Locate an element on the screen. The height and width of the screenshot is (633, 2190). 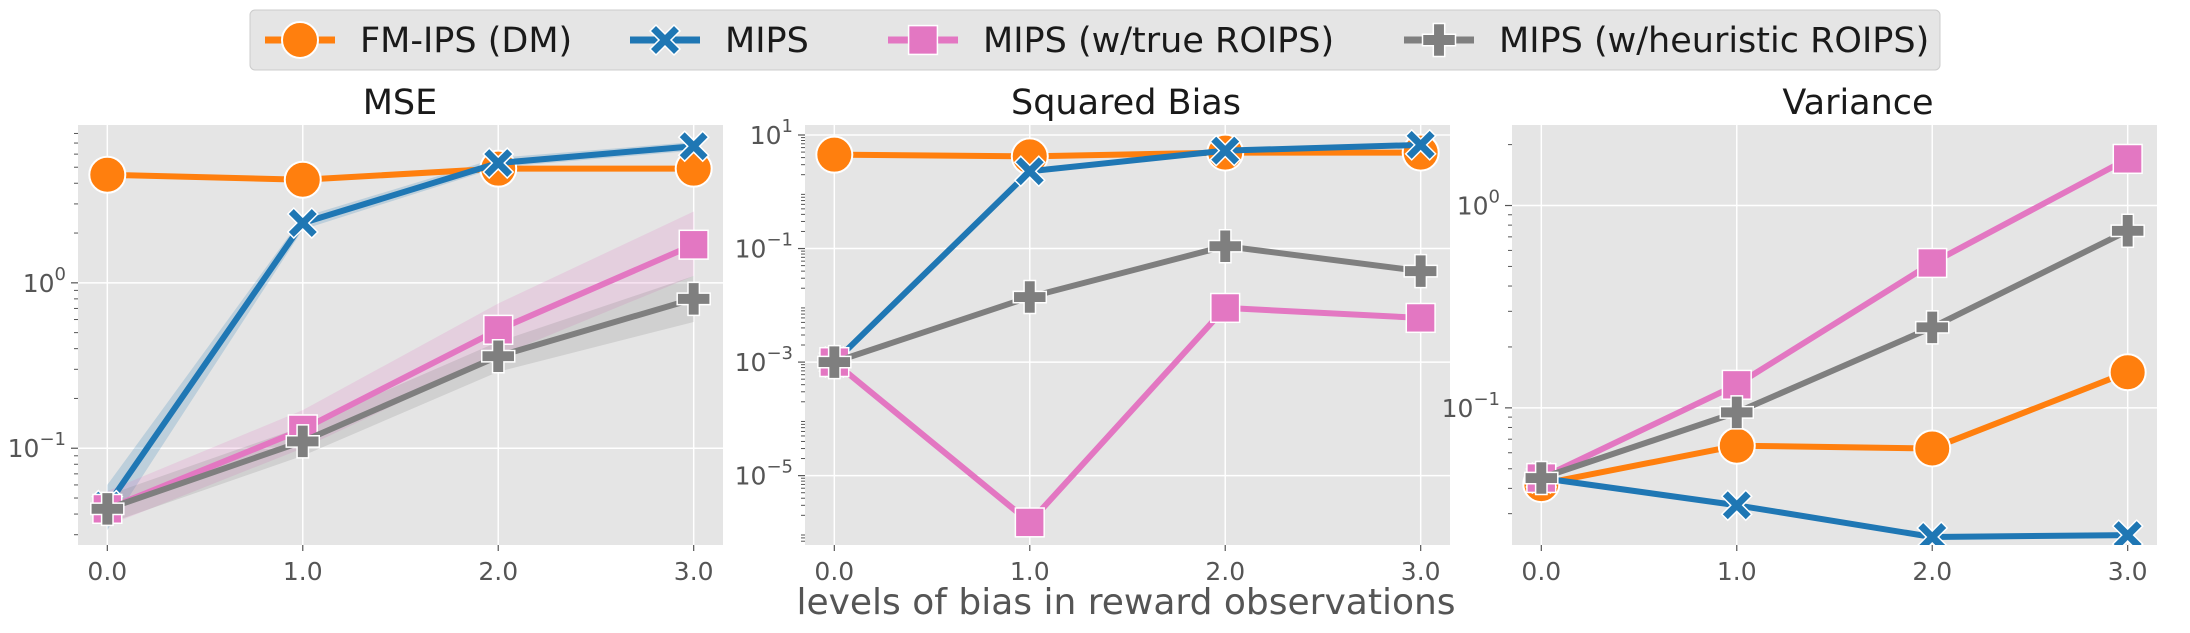
legend-label-fm-ips-dm: FM-IPS (DM) is located at coordinates (466, 41).